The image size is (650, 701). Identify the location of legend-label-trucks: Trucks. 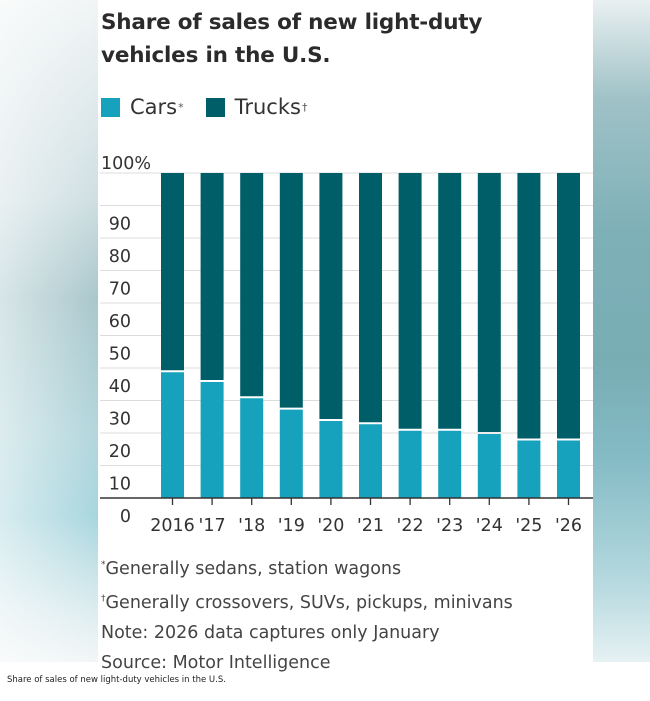
(267, 107).